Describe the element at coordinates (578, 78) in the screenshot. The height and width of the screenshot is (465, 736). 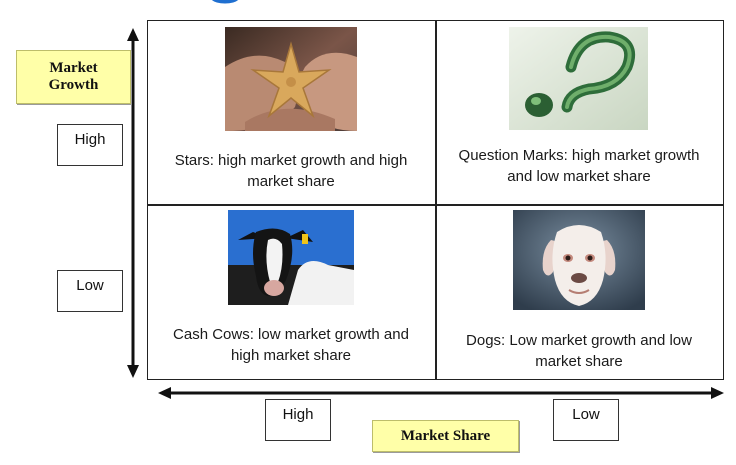
I see `question-marks-image` at that location.